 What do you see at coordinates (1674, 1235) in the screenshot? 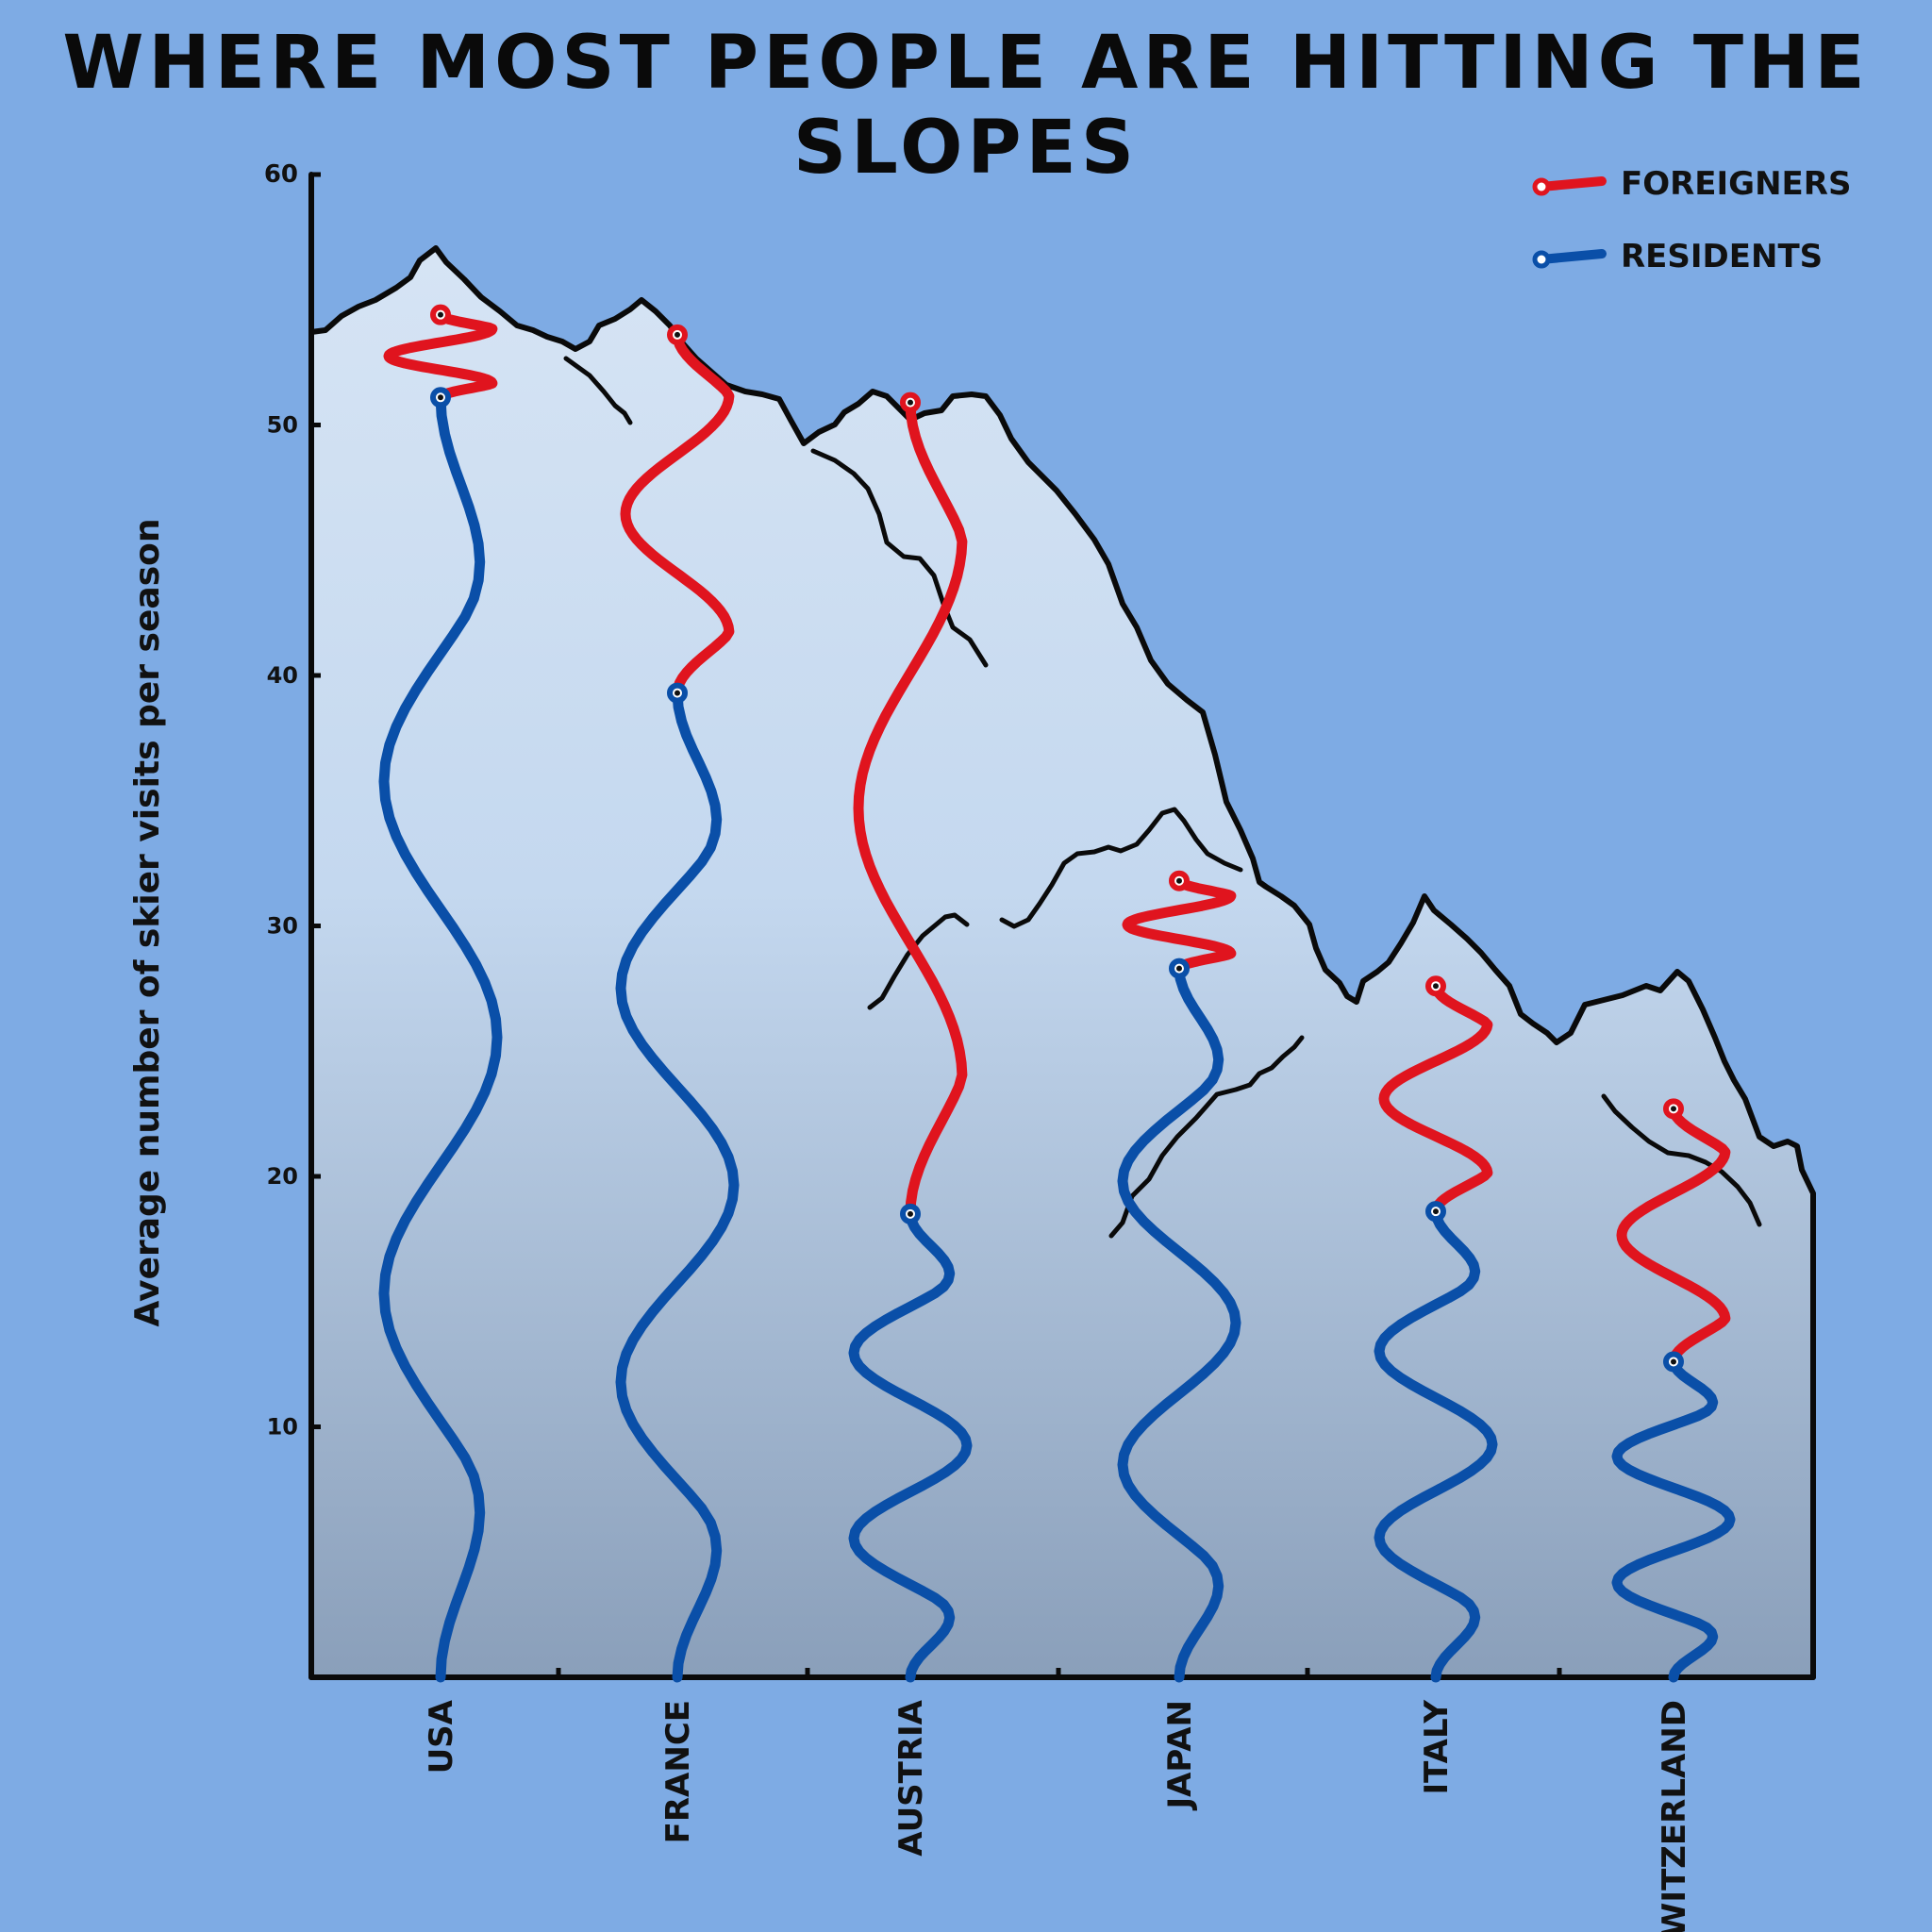
I see `foreigners-line-switzerland` at bounding box center [1674, 1235].